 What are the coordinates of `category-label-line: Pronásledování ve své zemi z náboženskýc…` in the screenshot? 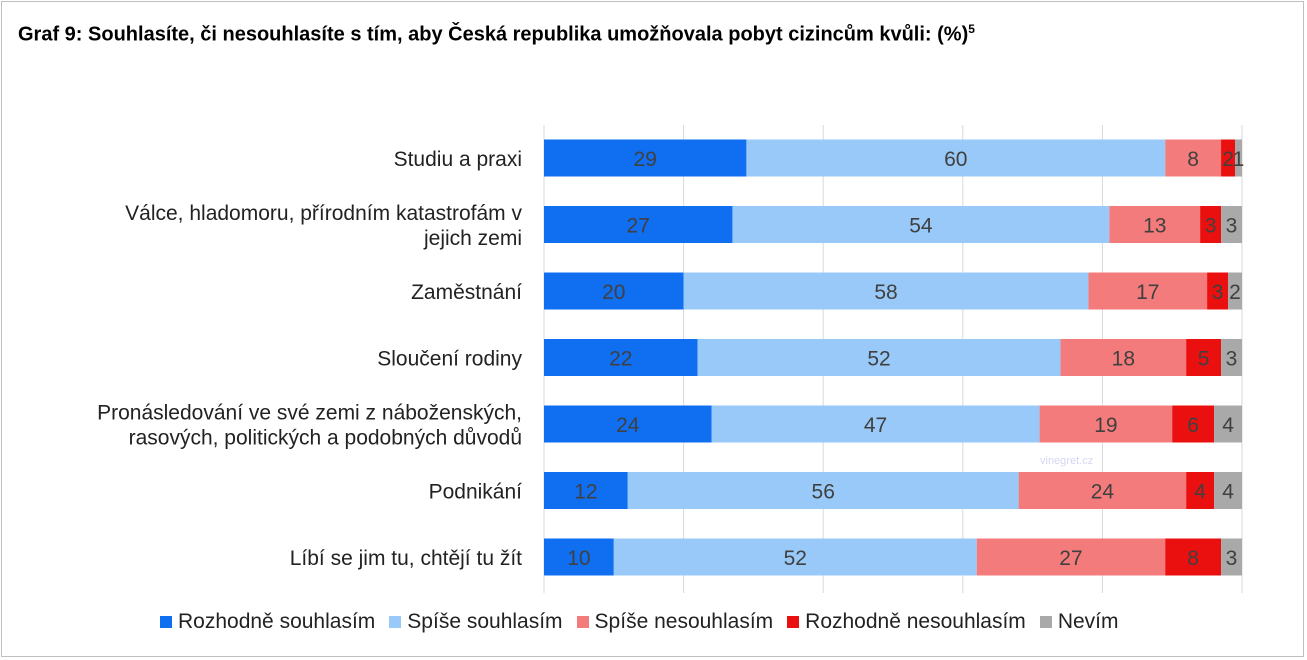 It's located at (309, 413).